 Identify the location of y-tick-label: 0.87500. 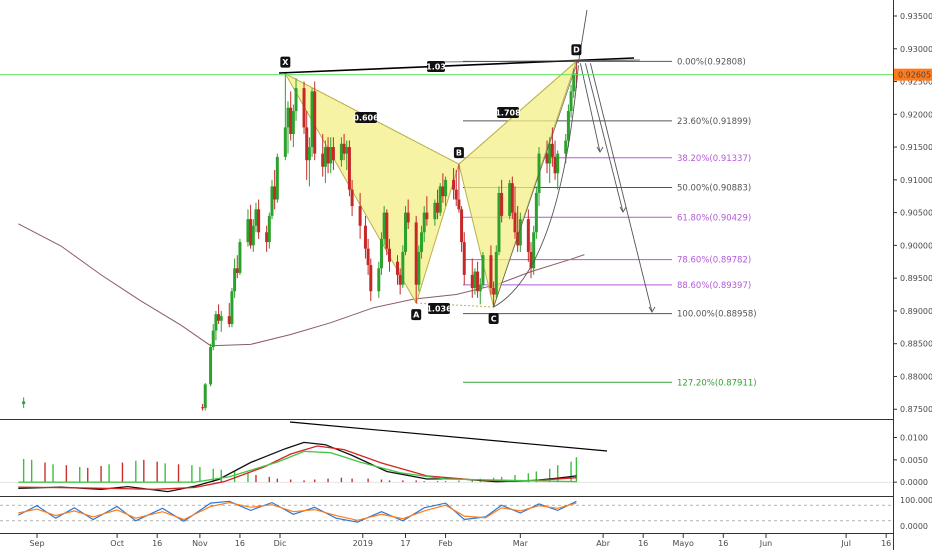
(916, 409).